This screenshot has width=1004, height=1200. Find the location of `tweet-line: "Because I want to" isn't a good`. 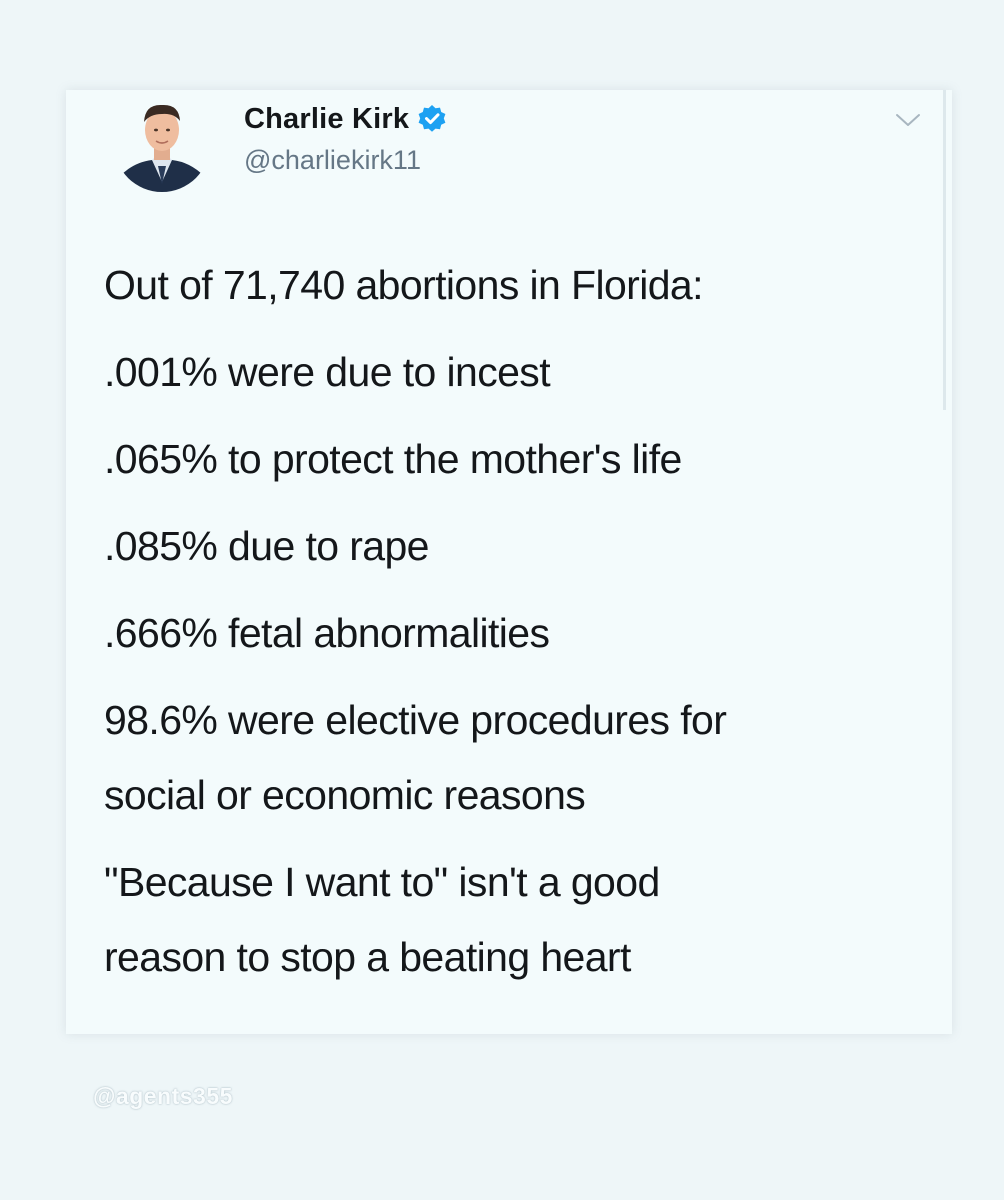

tweet-line: "Because I want to" isn't a good is located at coordinates (382, 882).